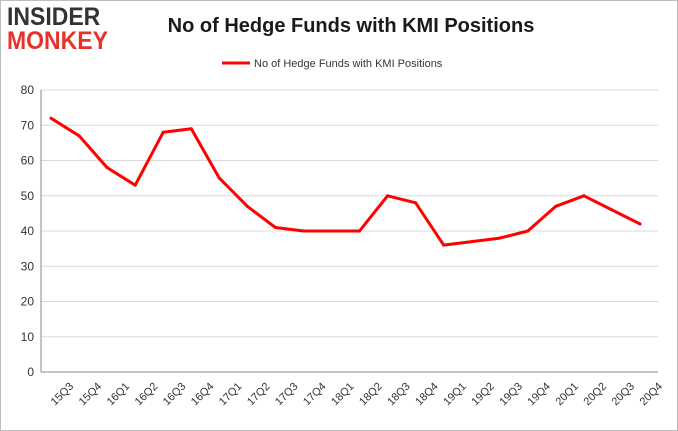 This screenshot has width=678, height=431. I want to click on x-tick-label: 19Q3, so click(511, 395).